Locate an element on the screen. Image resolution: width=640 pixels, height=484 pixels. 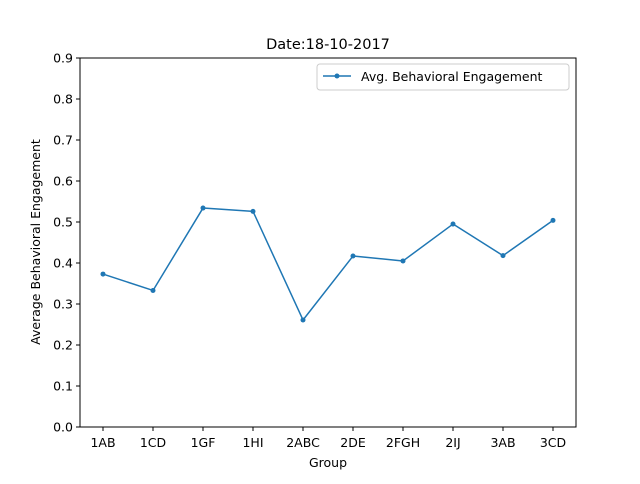
data-point-3CD is located at coordinates (553, 220).